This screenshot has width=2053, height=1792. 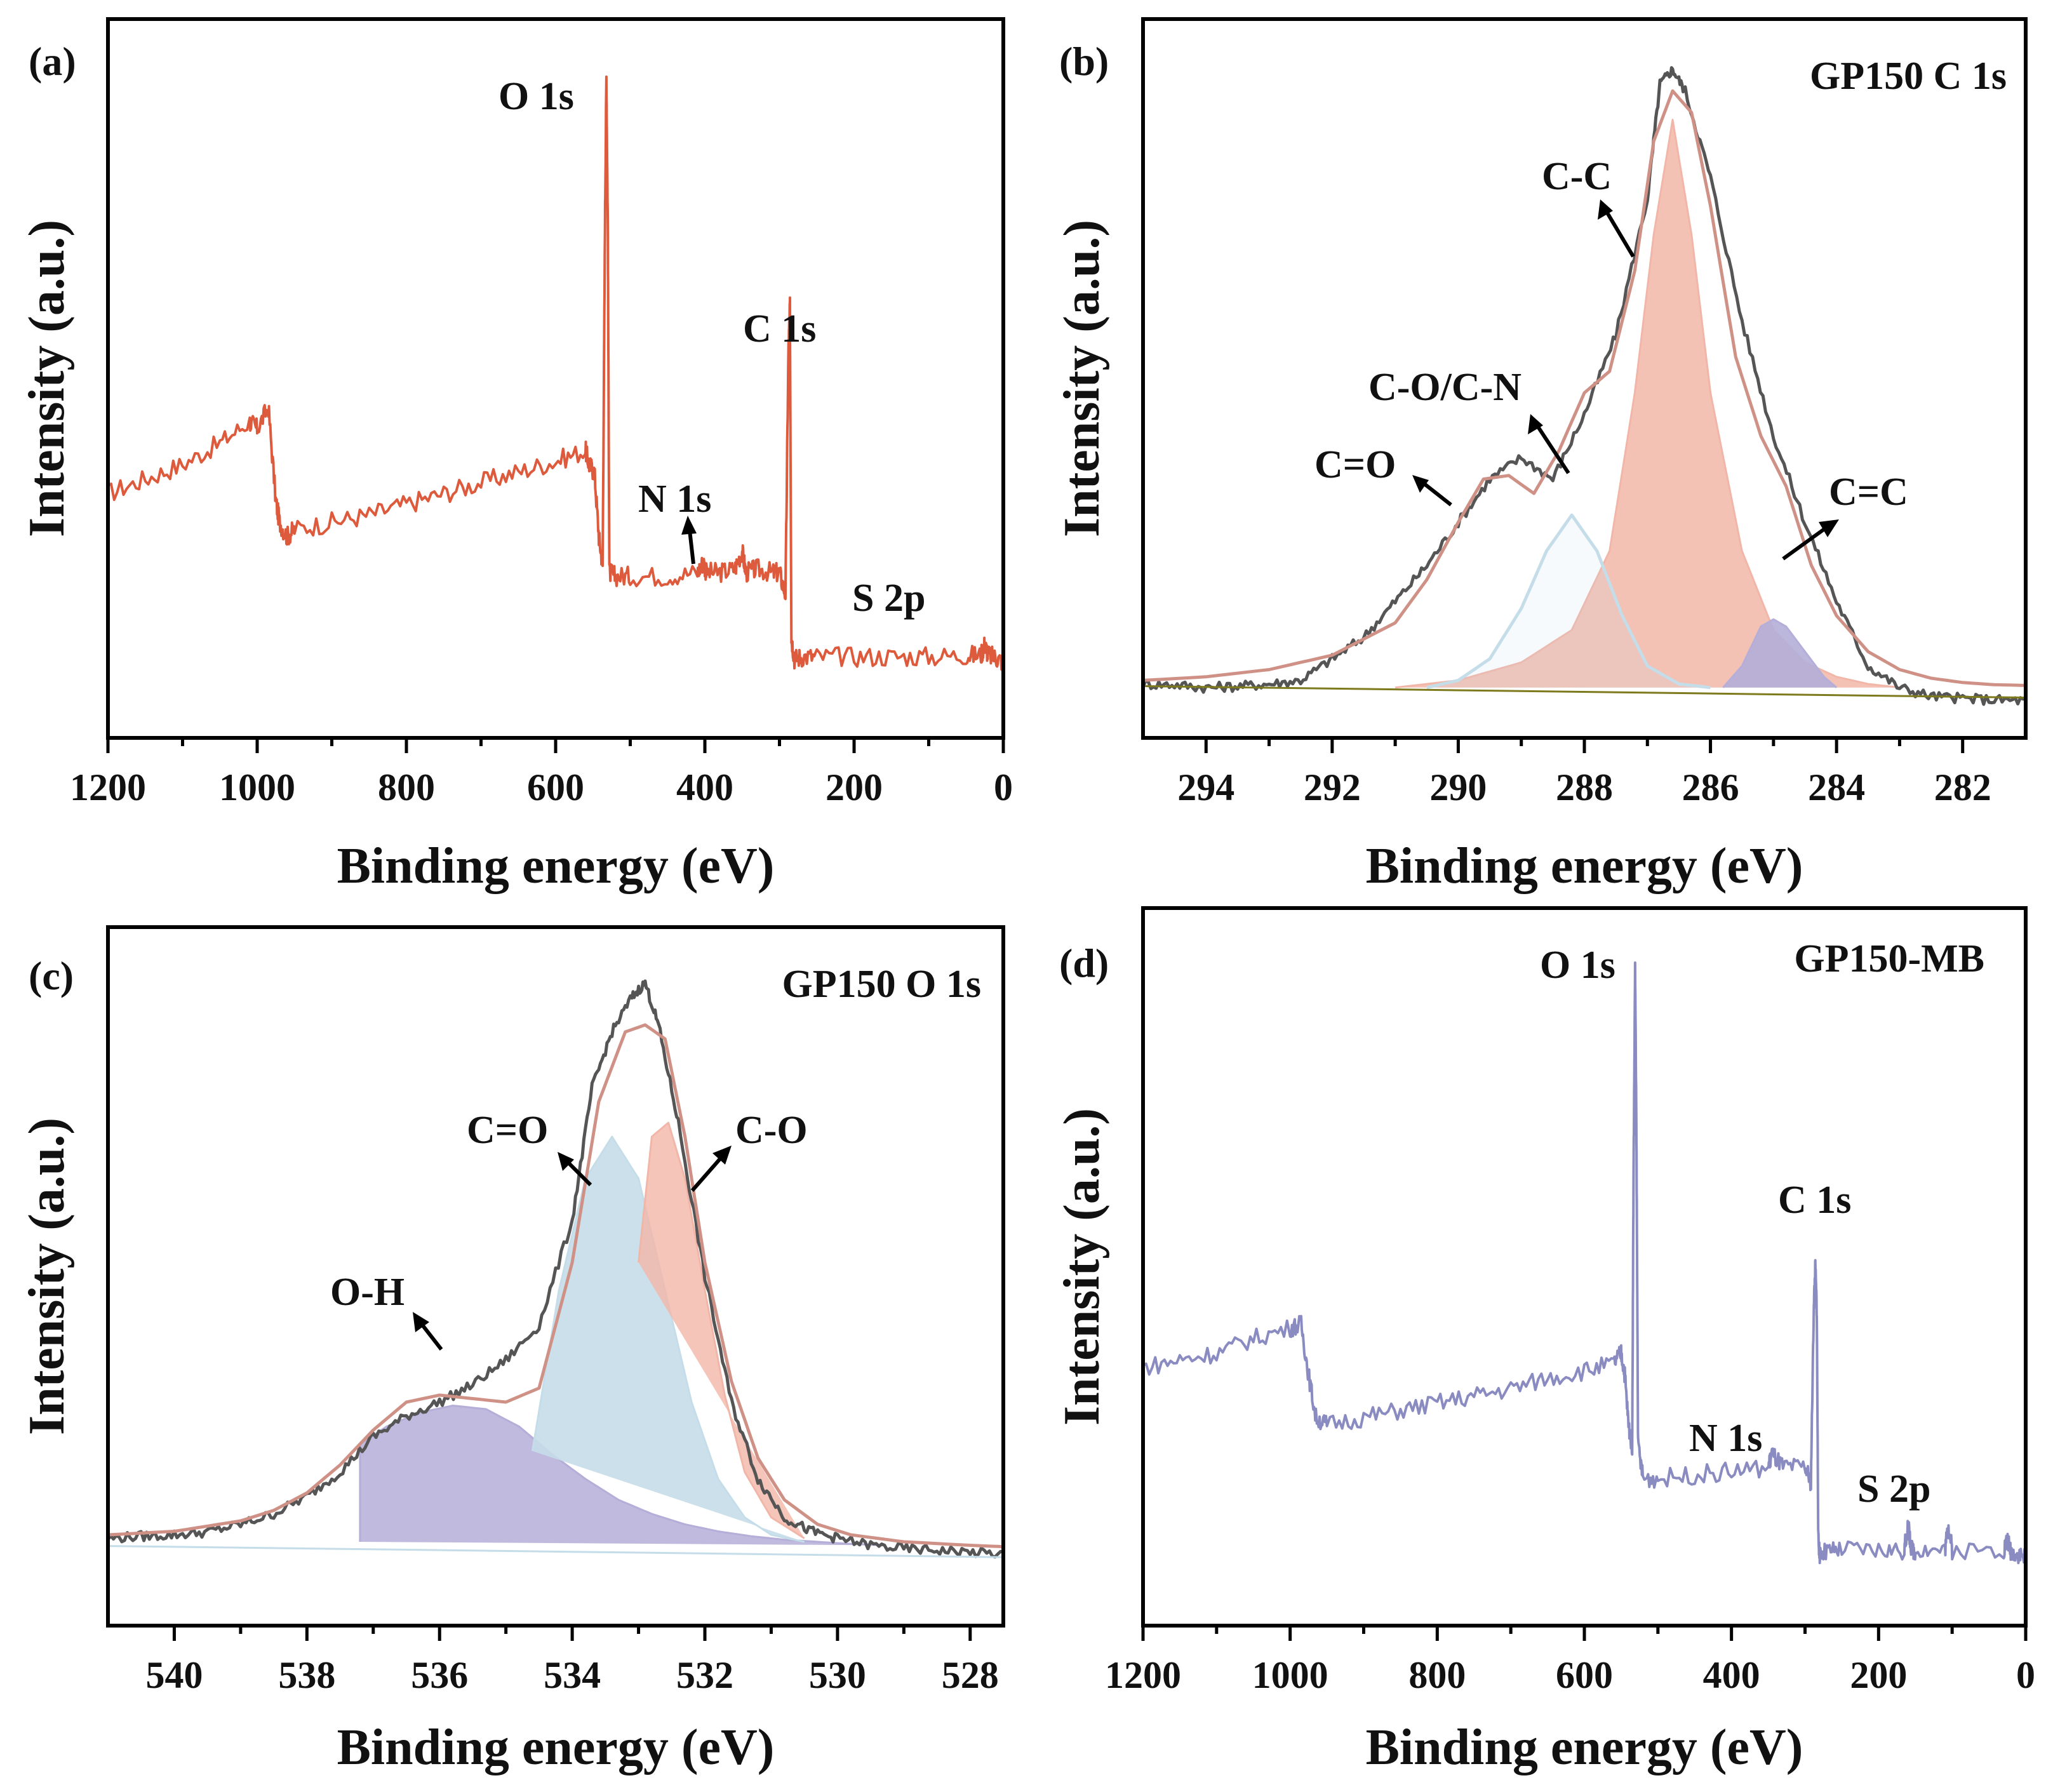 What do you see at coordinates (771, 1130) in the screenshot?
I see `annotation-c-o: C-O` at bounding box center [771, 1130].